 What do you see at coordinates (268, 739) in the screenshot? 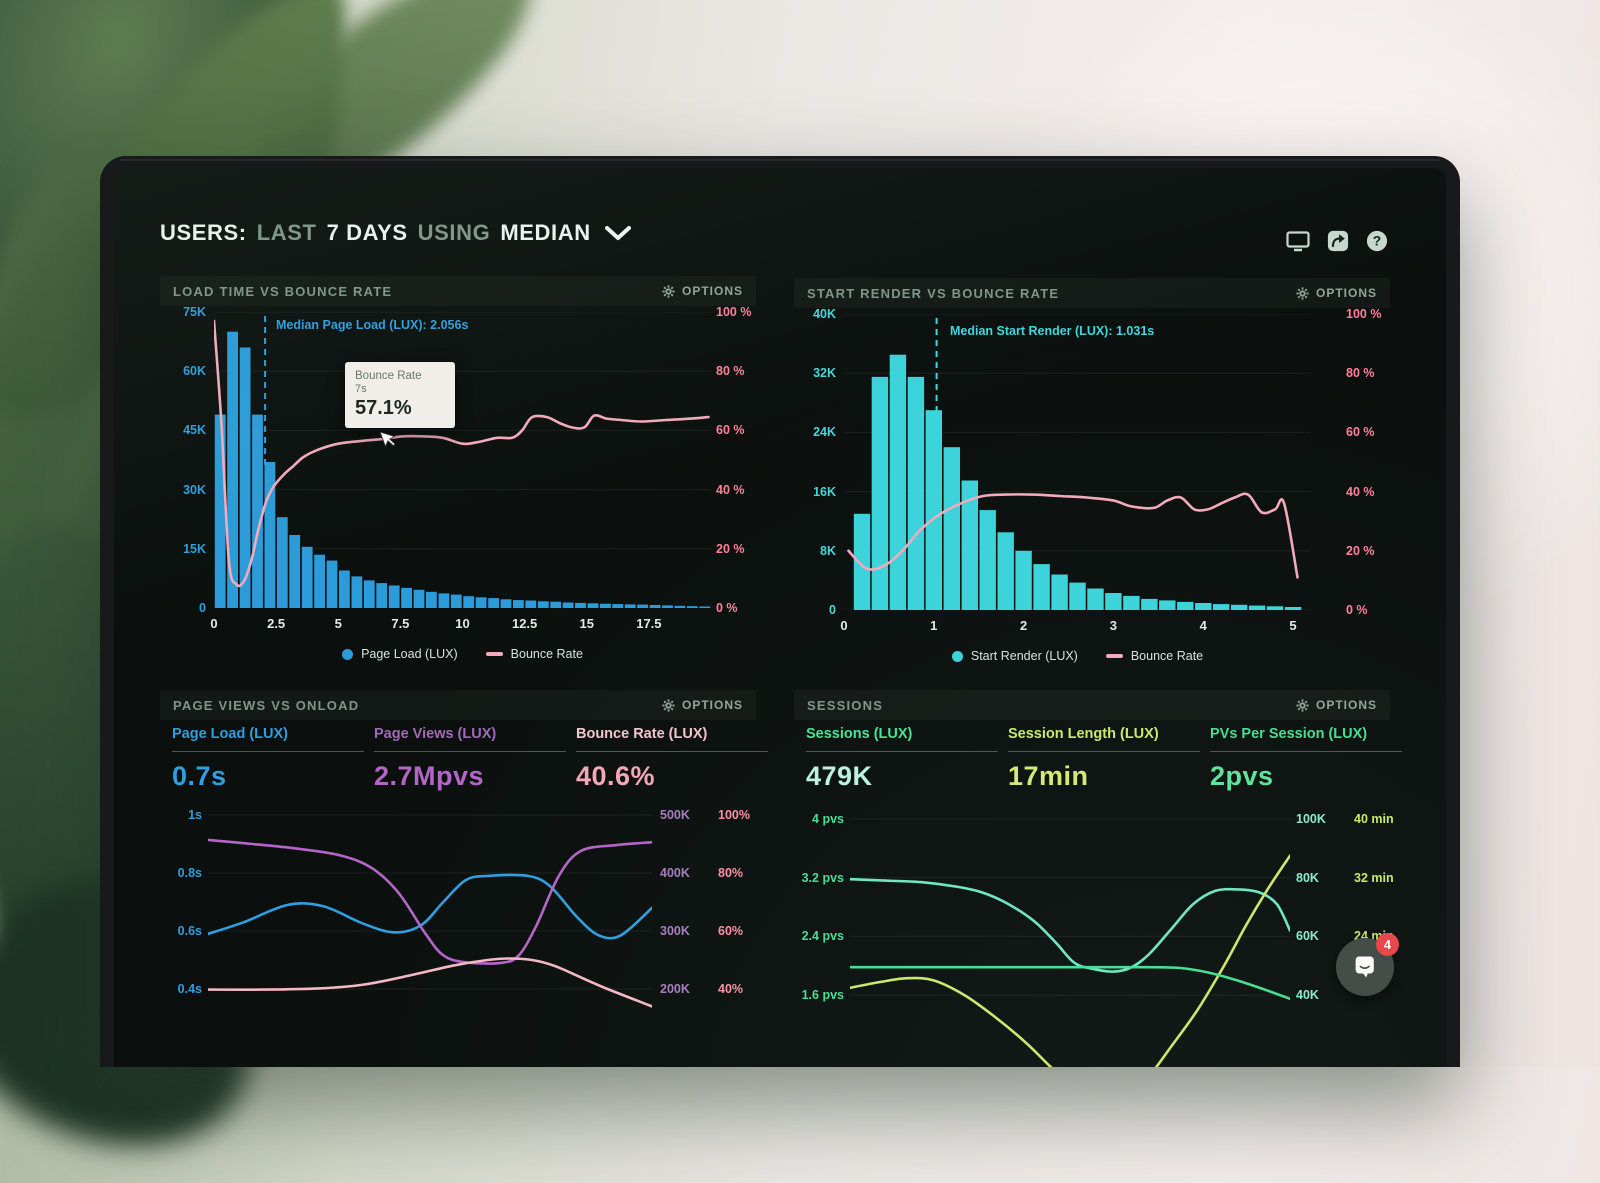
I see `metric-label: Page Load (LUX)` at bounding box center [268, 739].